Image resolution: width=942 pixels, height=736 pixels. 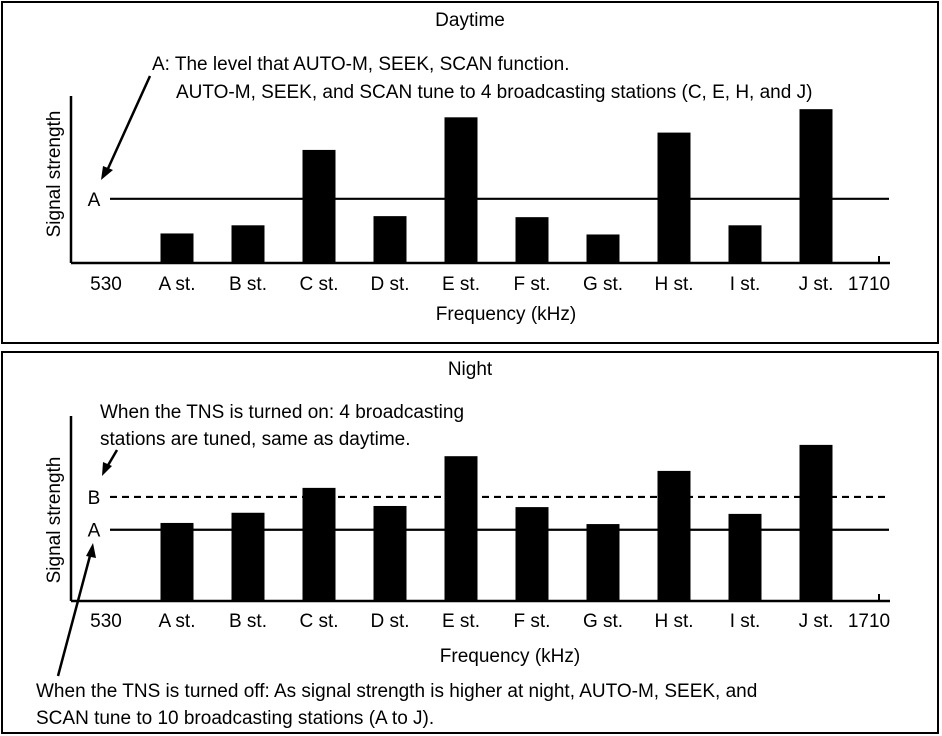 What do you see at coordinates (532, 284) in the screenshot?
I see `day-x-tick-label: F st.` at bounding box center [532, 284].